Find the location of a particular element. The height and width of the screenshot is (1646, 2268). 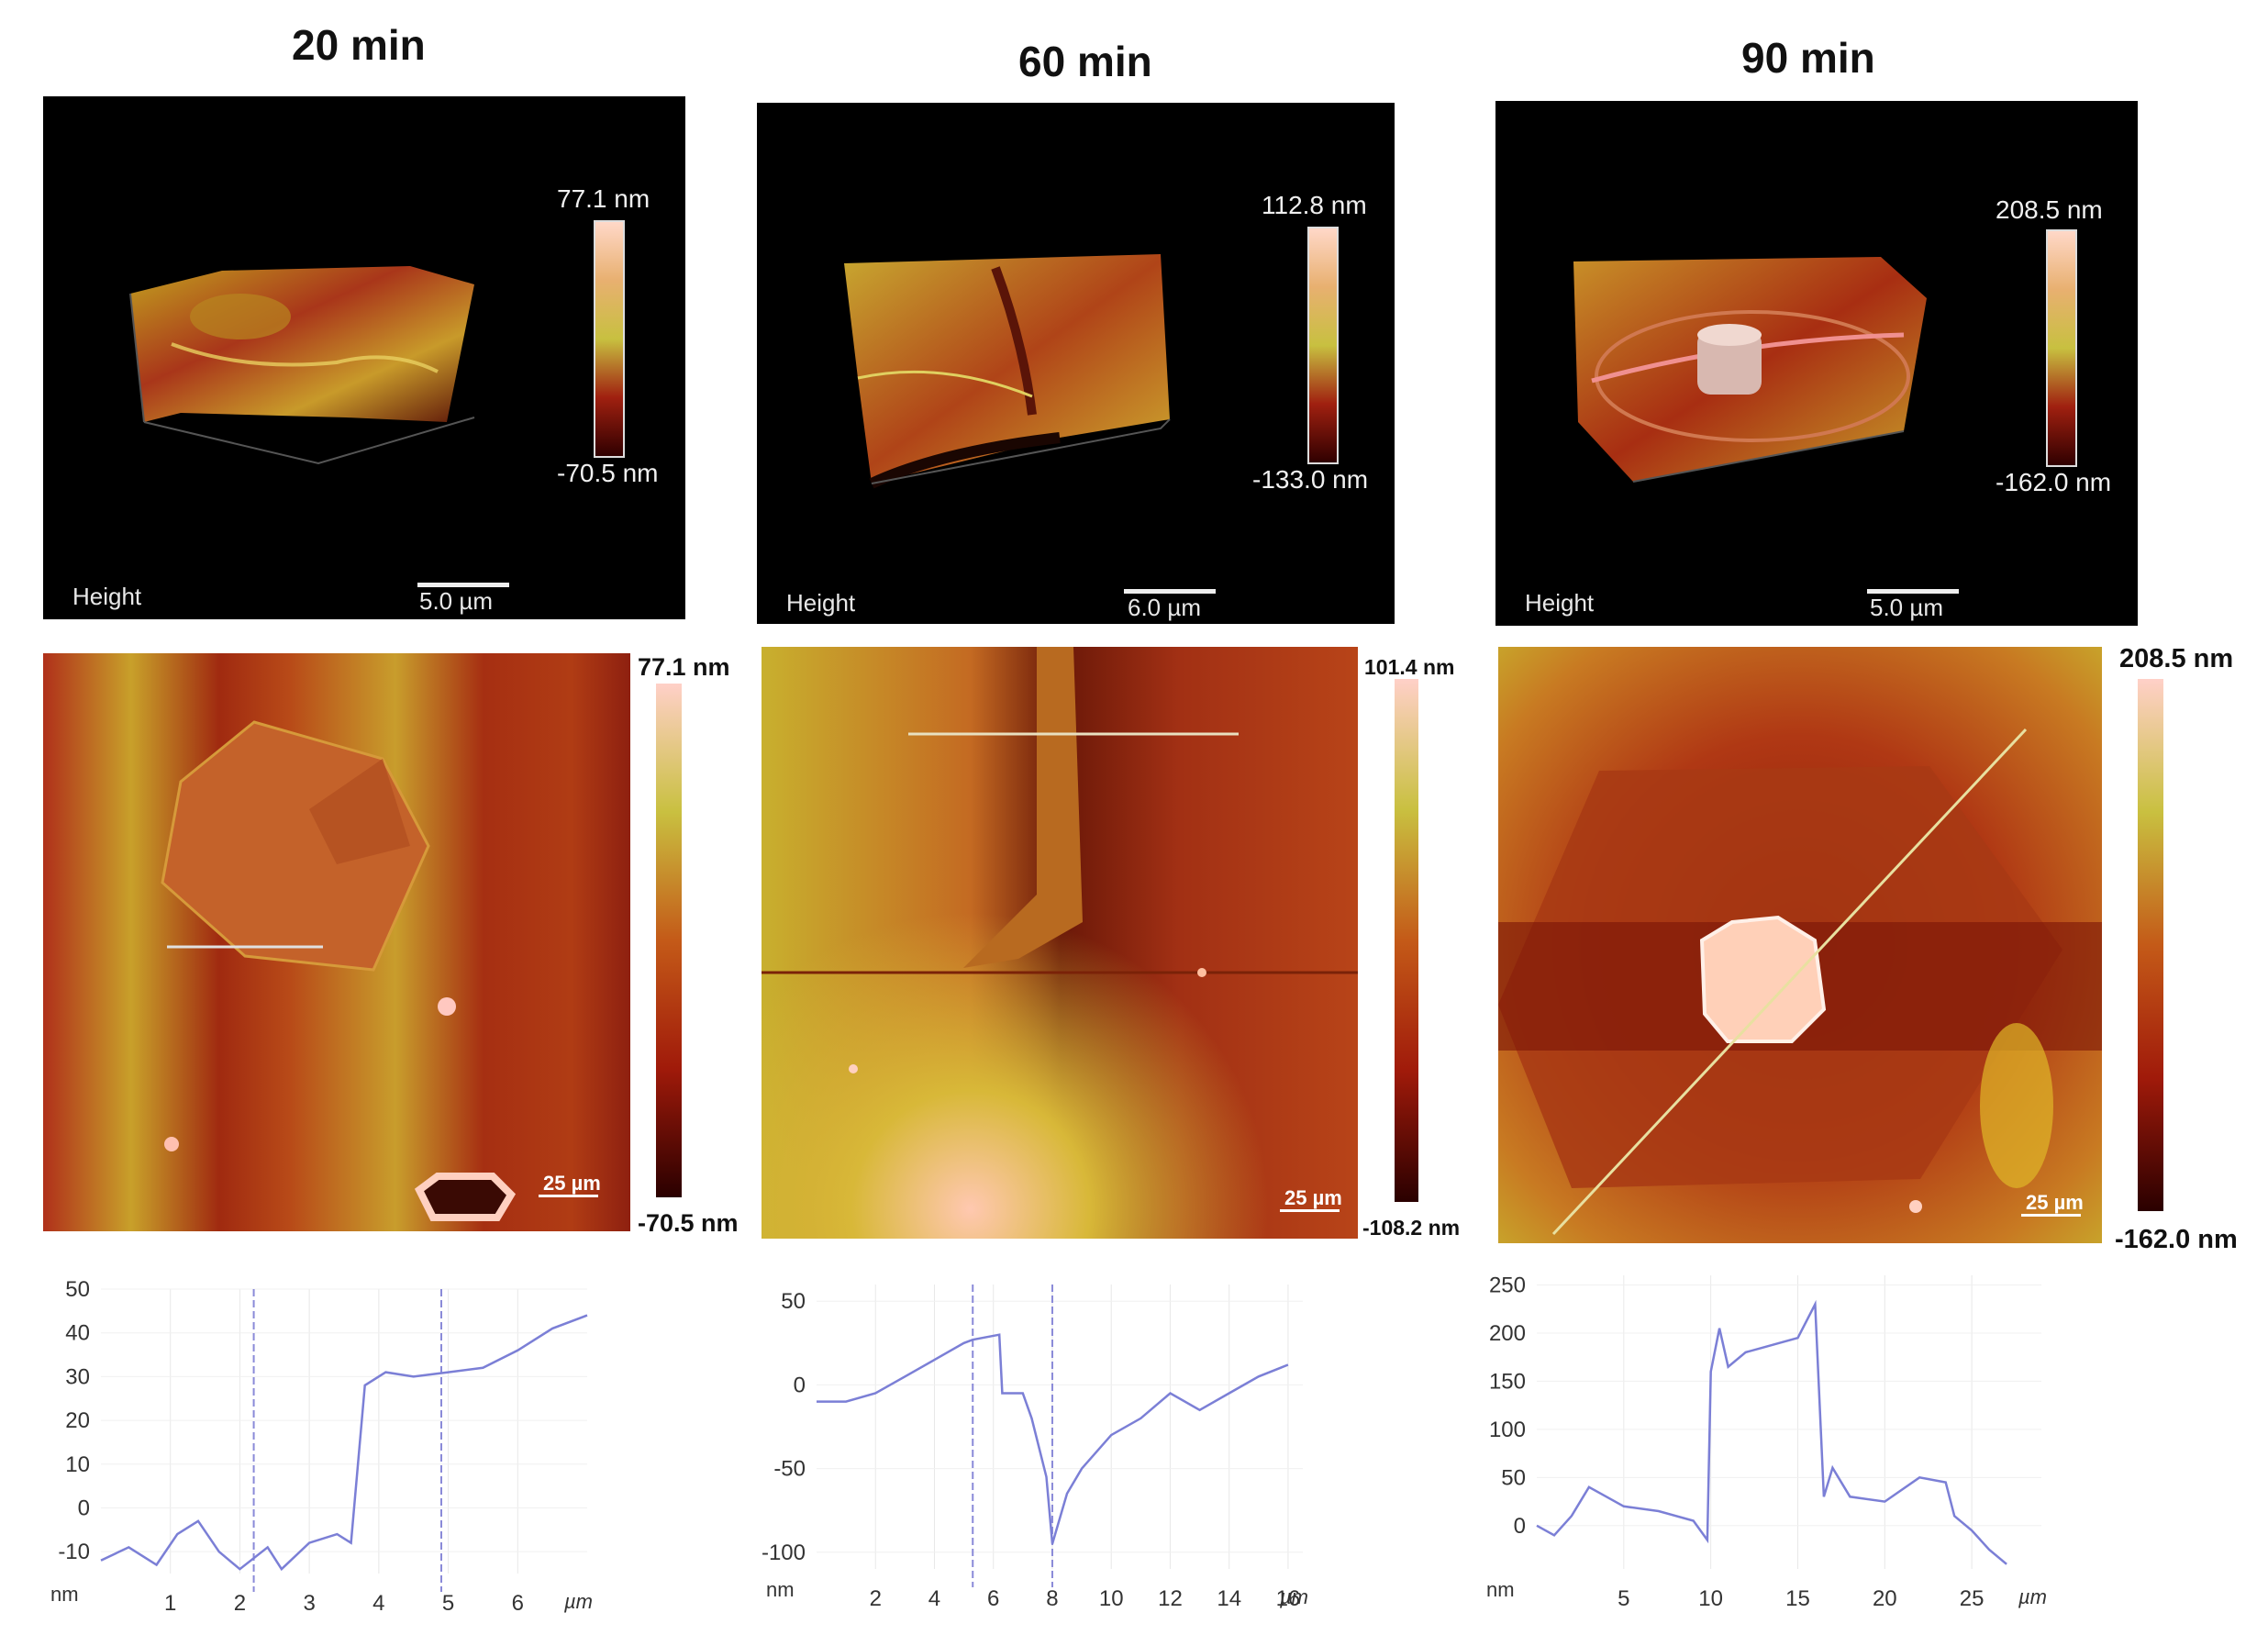

y-tick-label: -100 is located at coordinates (784, 1552).